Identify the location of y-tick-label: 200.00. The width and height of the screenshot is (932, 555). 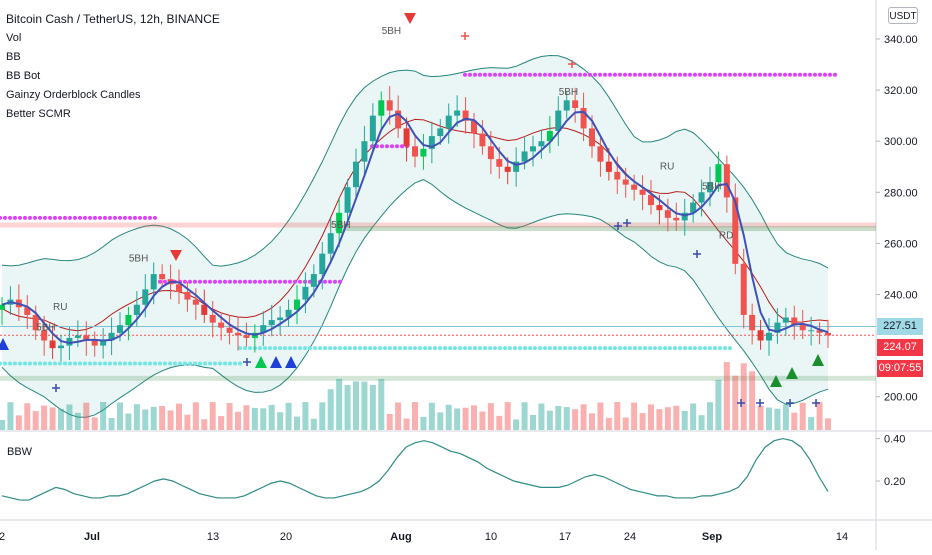
(901, 398).